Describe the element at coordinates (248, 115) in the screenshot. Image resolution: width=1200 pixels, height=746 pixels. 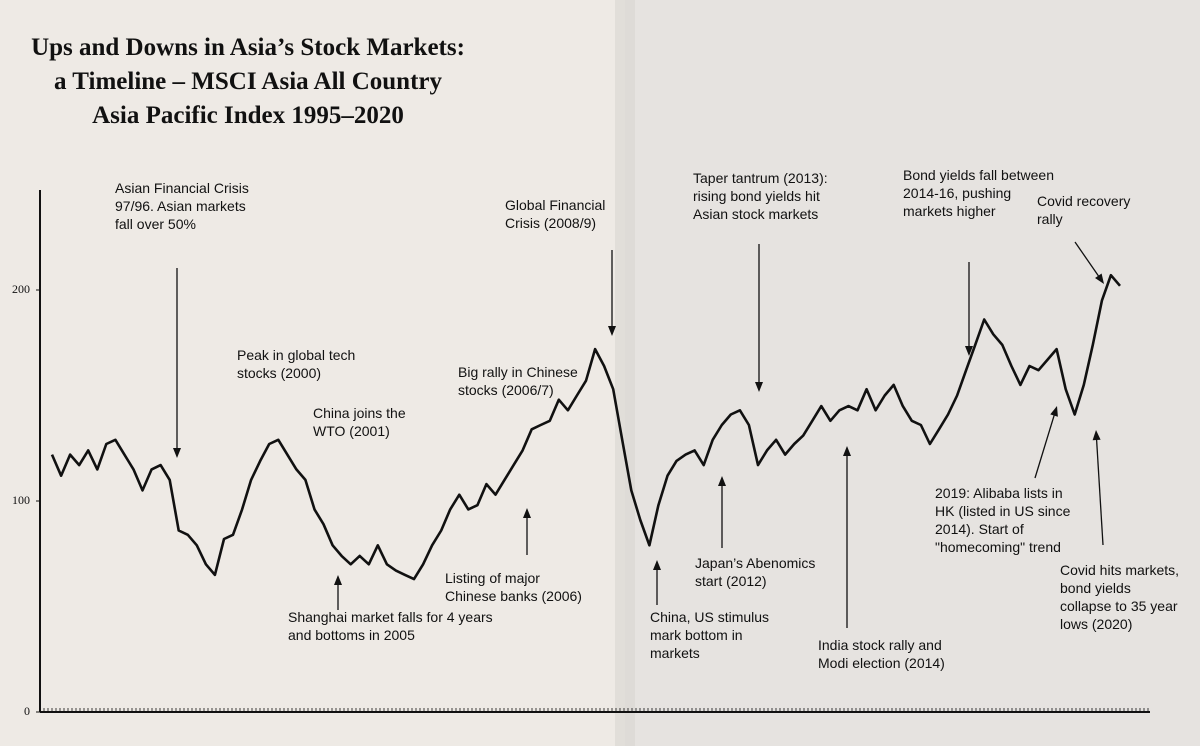
I see `chart-title: Asia Pacific Index 1995–2020` at that location.